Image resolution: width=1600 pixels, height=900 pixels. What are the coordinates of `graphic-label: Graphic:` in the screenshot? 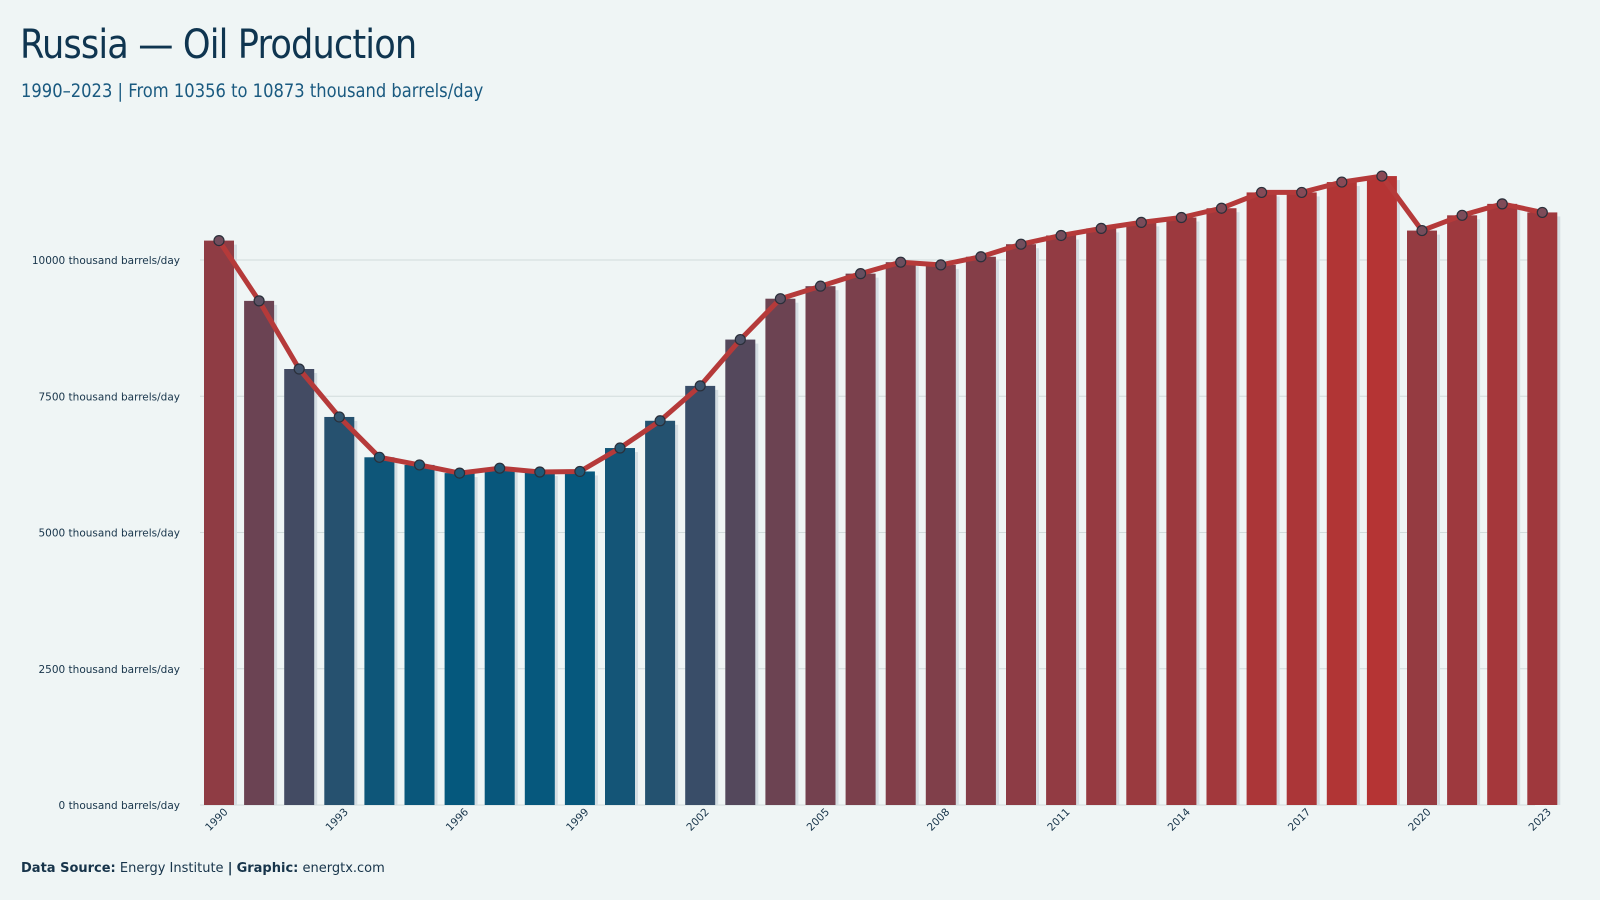 It's located at (267, 868).